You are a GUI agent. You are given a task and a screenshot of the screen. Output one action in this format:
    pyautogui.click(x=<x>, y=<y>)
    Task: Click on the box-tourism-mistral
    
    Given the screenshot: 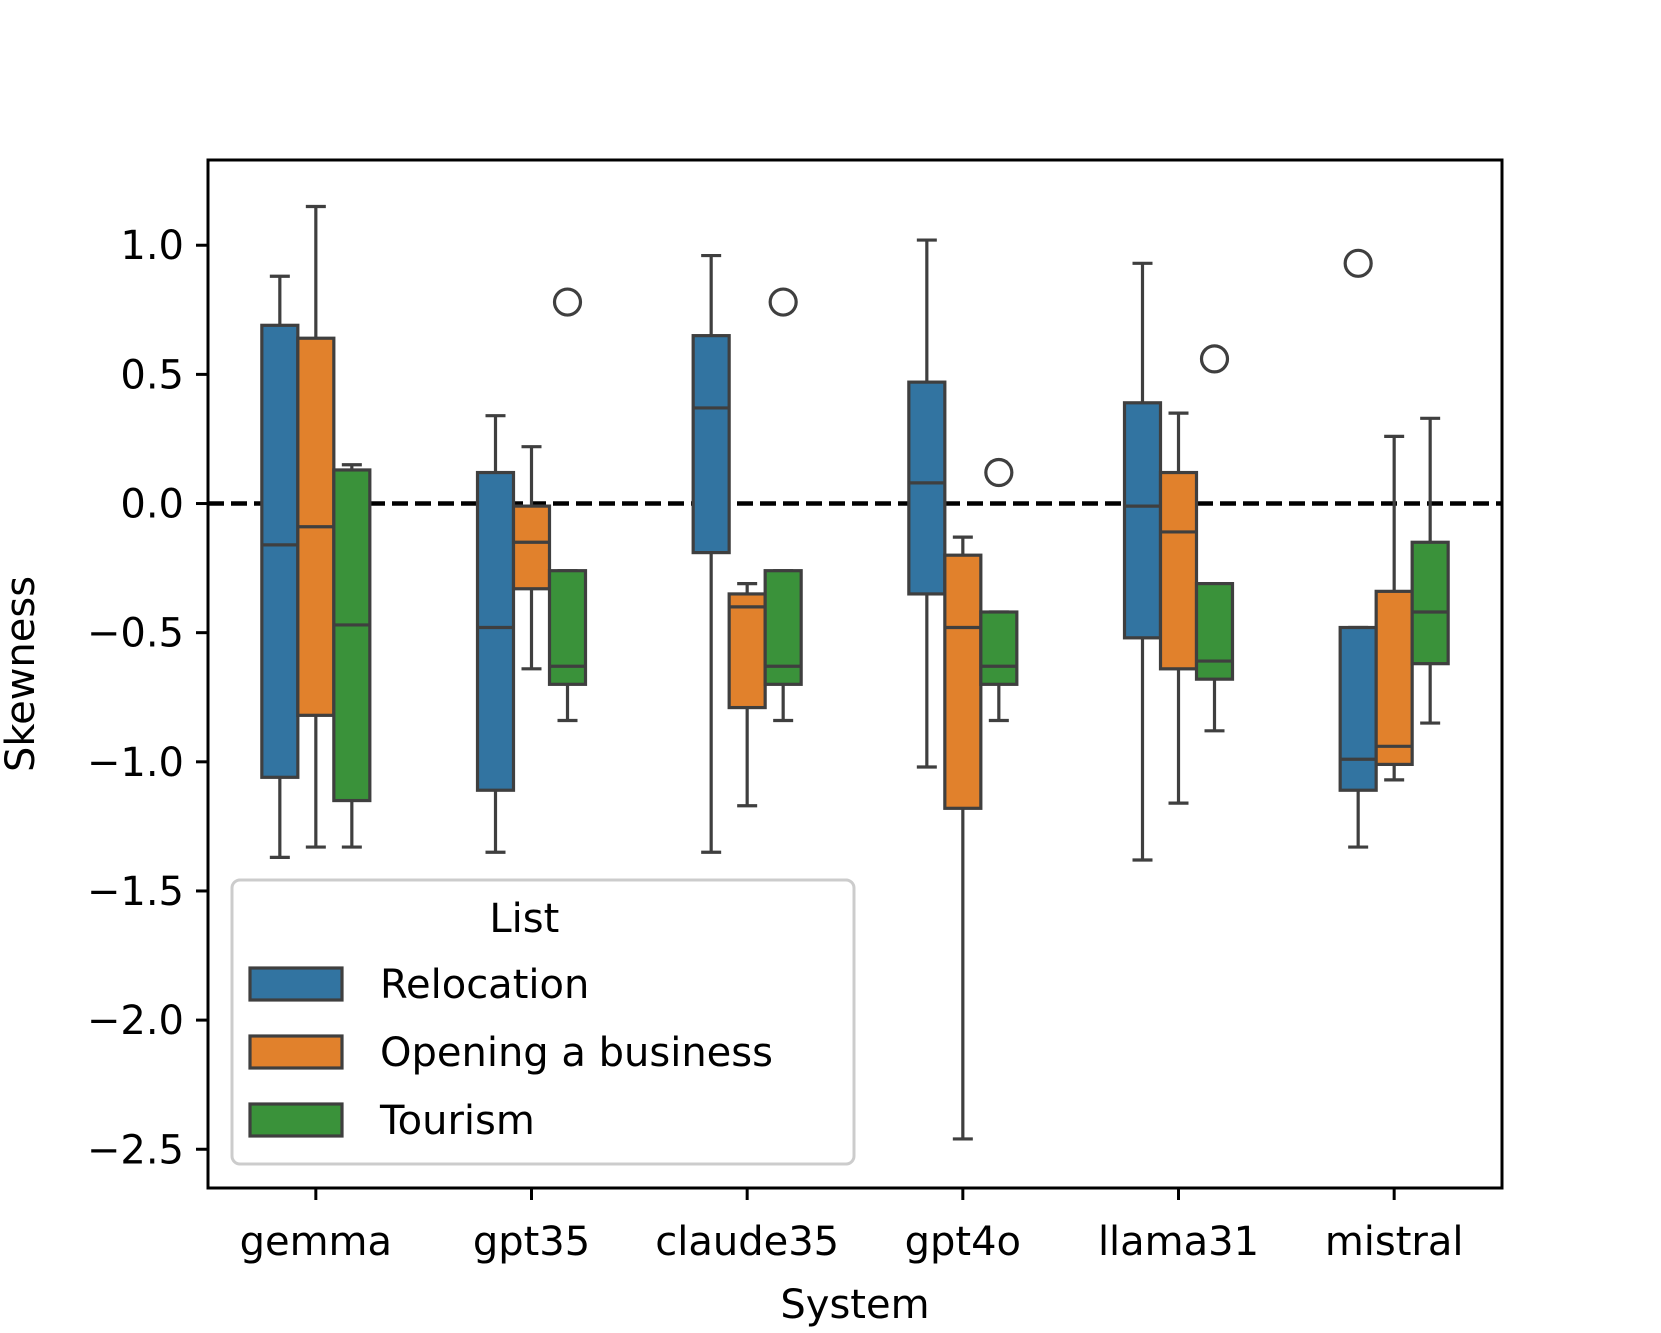 What is the action you would take?
    pyautogui.click(x=1430, y=570)
    